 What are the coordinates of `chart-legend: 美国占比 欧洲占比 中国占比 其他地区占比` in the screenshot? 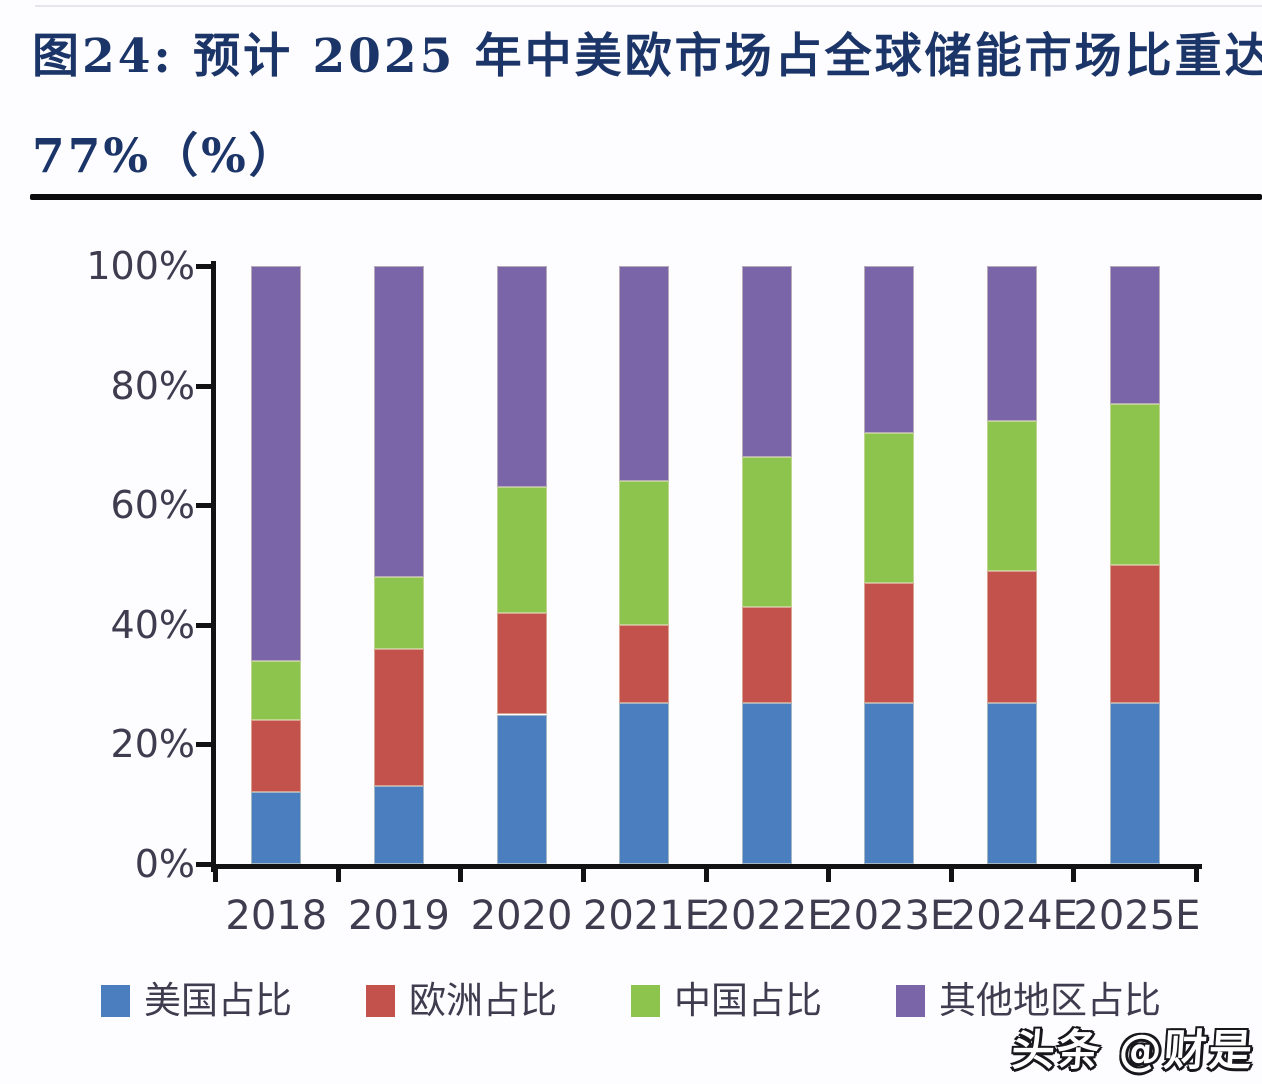 It's located at (631, 1000).